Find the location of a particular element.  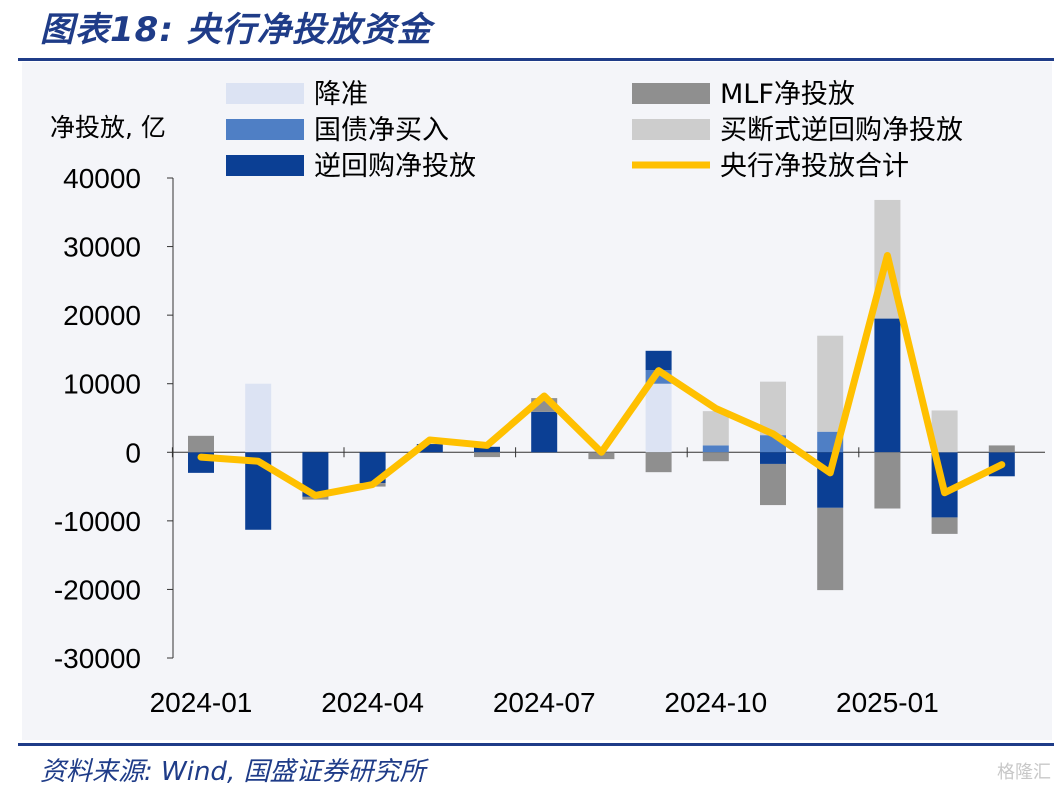

x-tick-label: 2025-01 is located at coordinates (887, 702).